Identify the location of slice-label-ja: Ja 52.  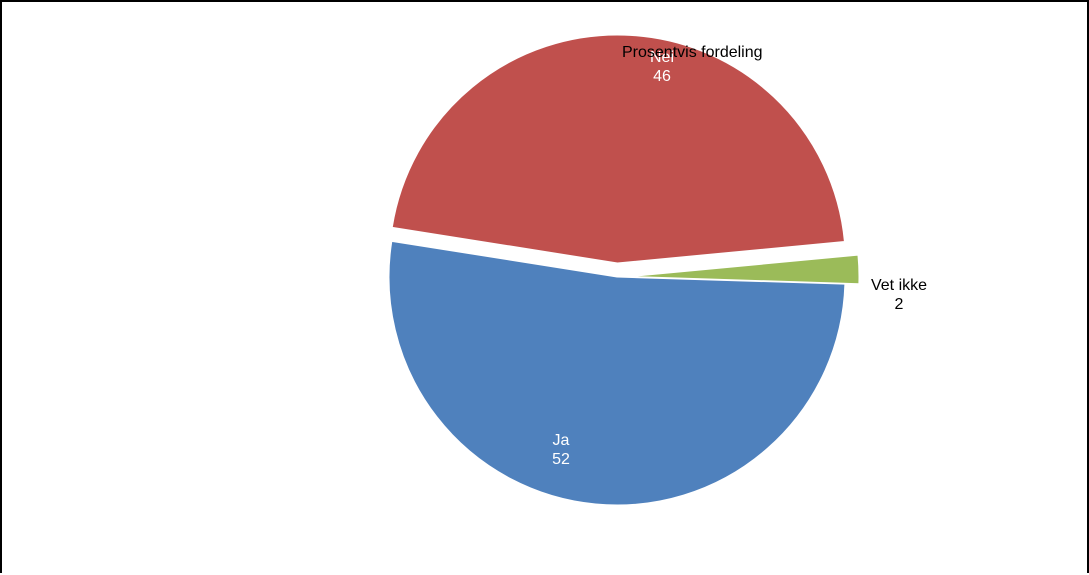
(561, 450).